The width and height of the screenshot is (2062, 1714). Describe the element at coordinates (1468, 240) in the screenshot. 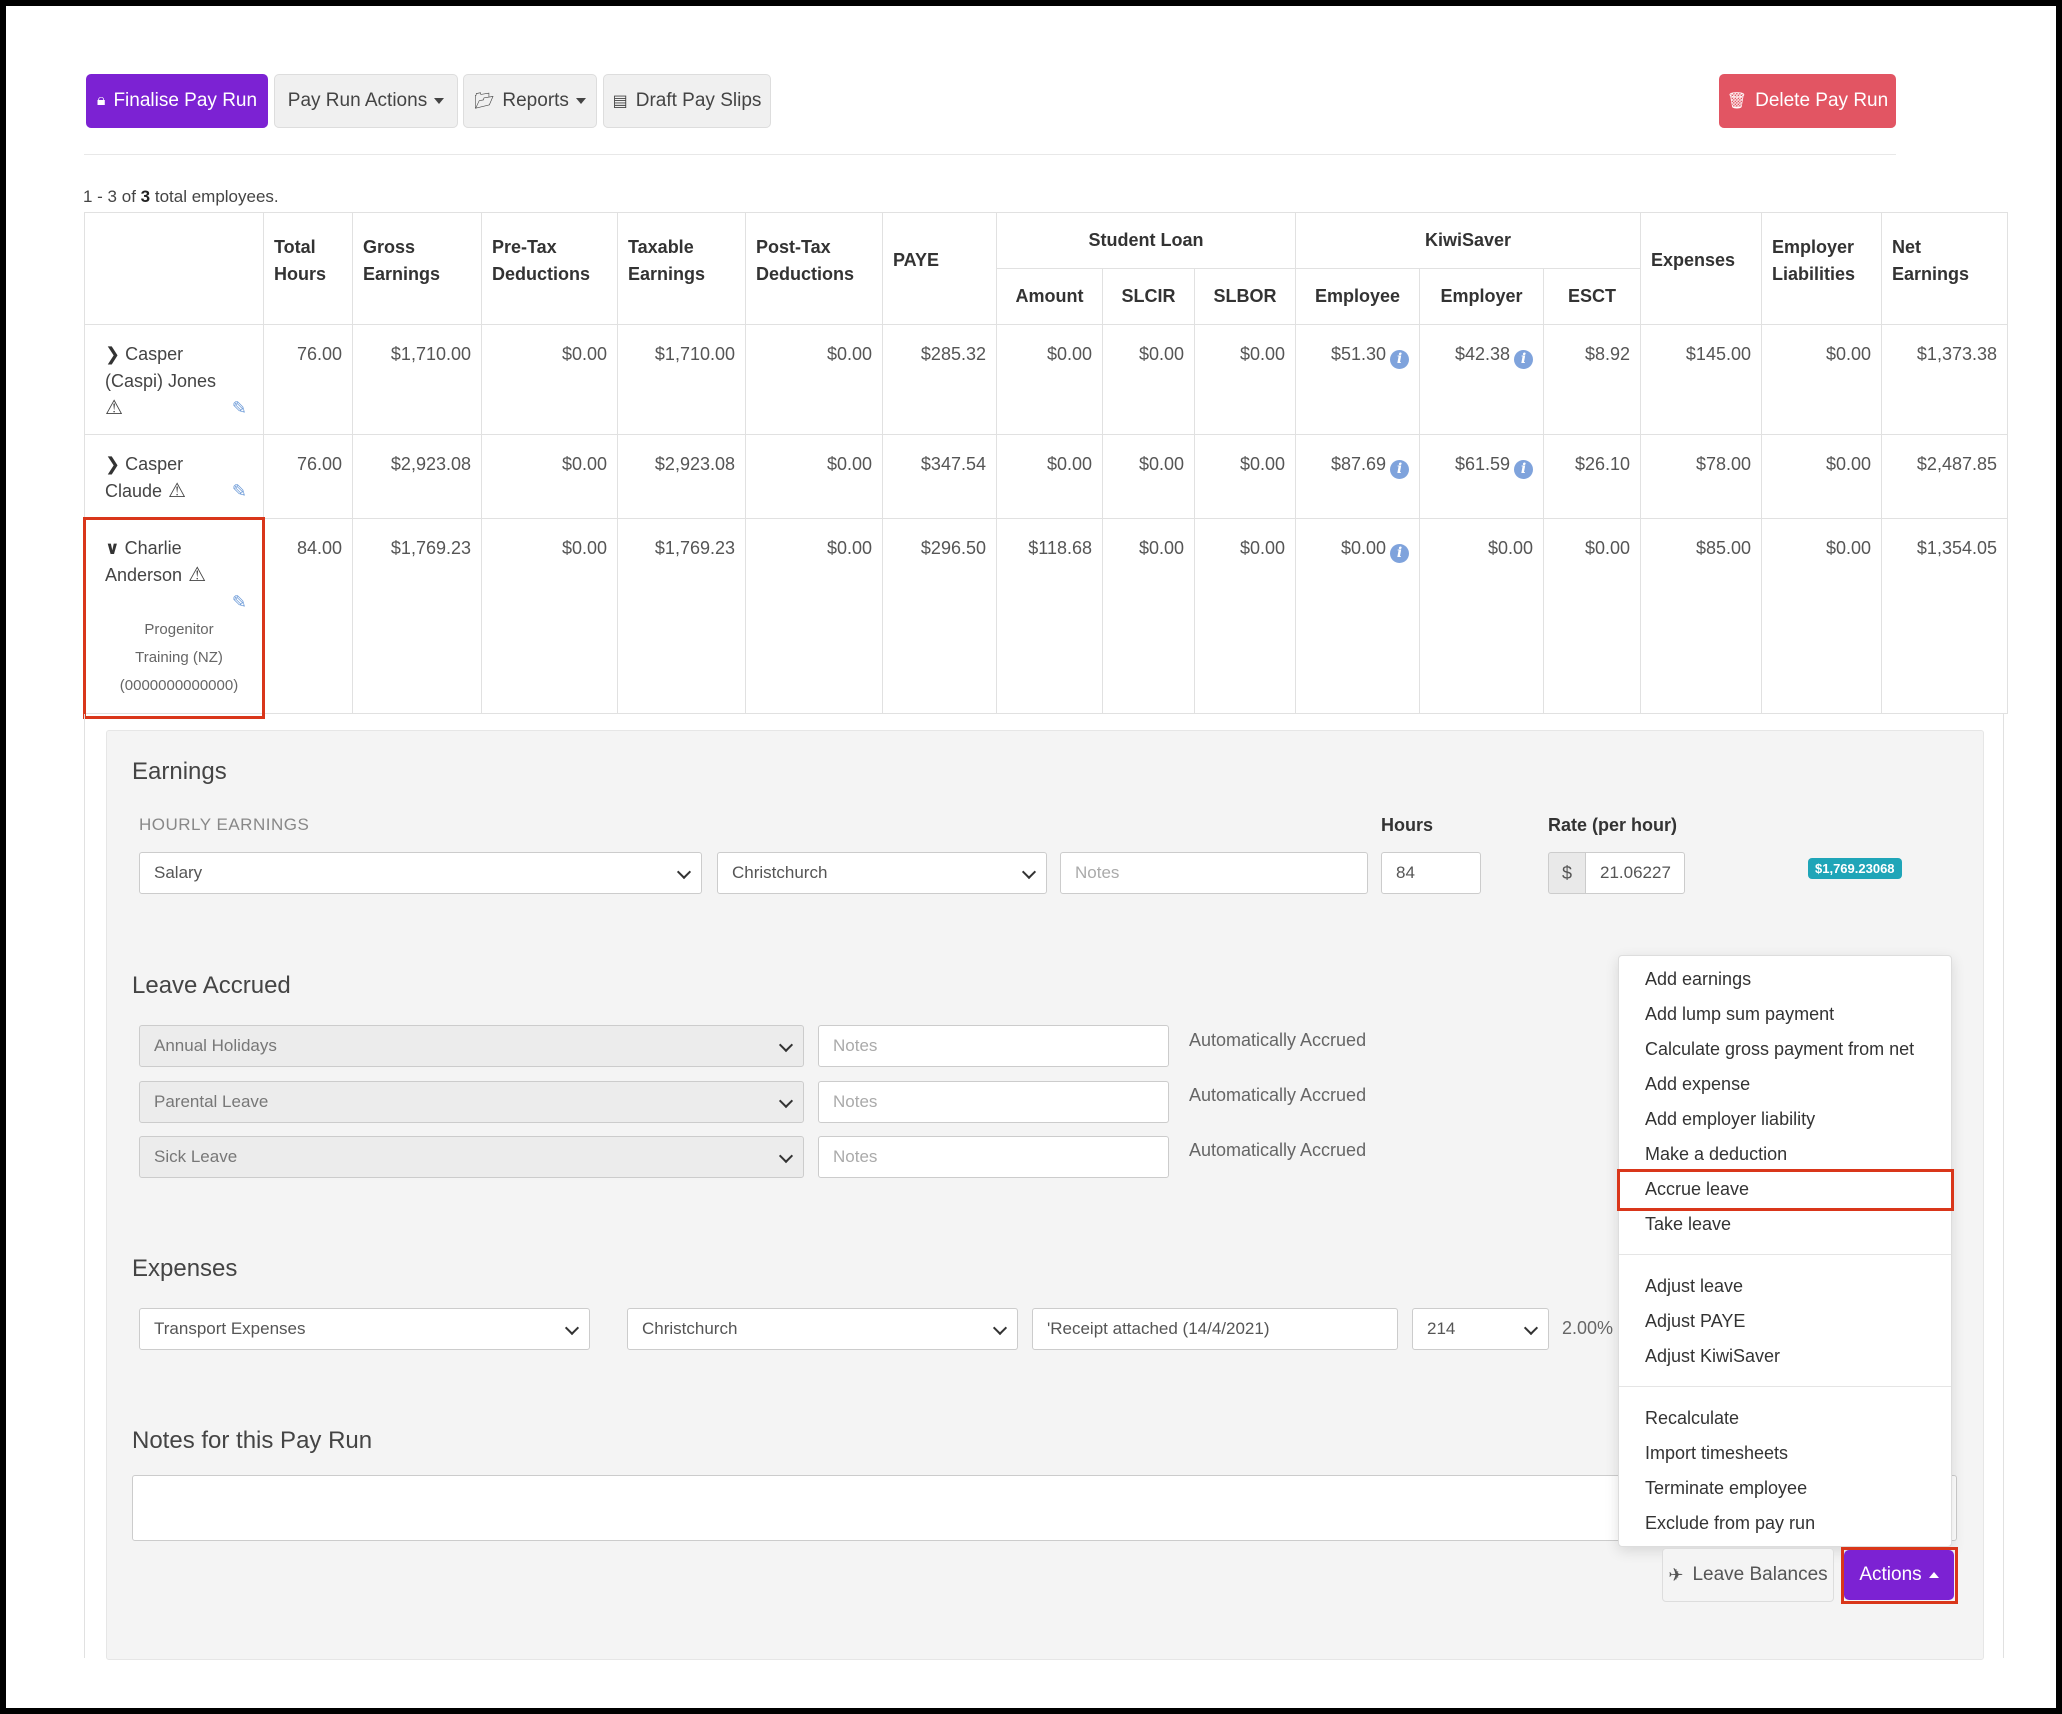

I see `header-kiwisaver: KiwiSaver` at that location.